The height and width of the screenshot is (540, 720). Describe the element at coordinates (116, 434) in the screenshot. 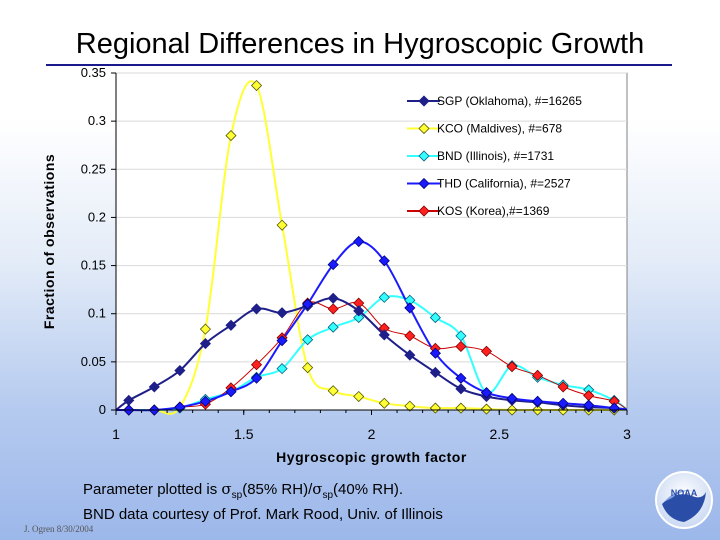

I see `x-tick-label: 1` at that location.